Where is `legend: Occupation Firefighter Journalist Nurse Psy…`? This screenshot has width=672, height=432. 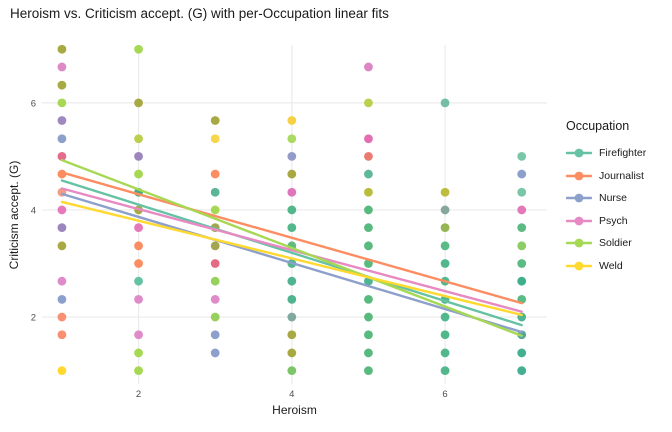 legend: Occupation Firefighter Journalist Nurse Psy… is located at coordinates (606, 198).